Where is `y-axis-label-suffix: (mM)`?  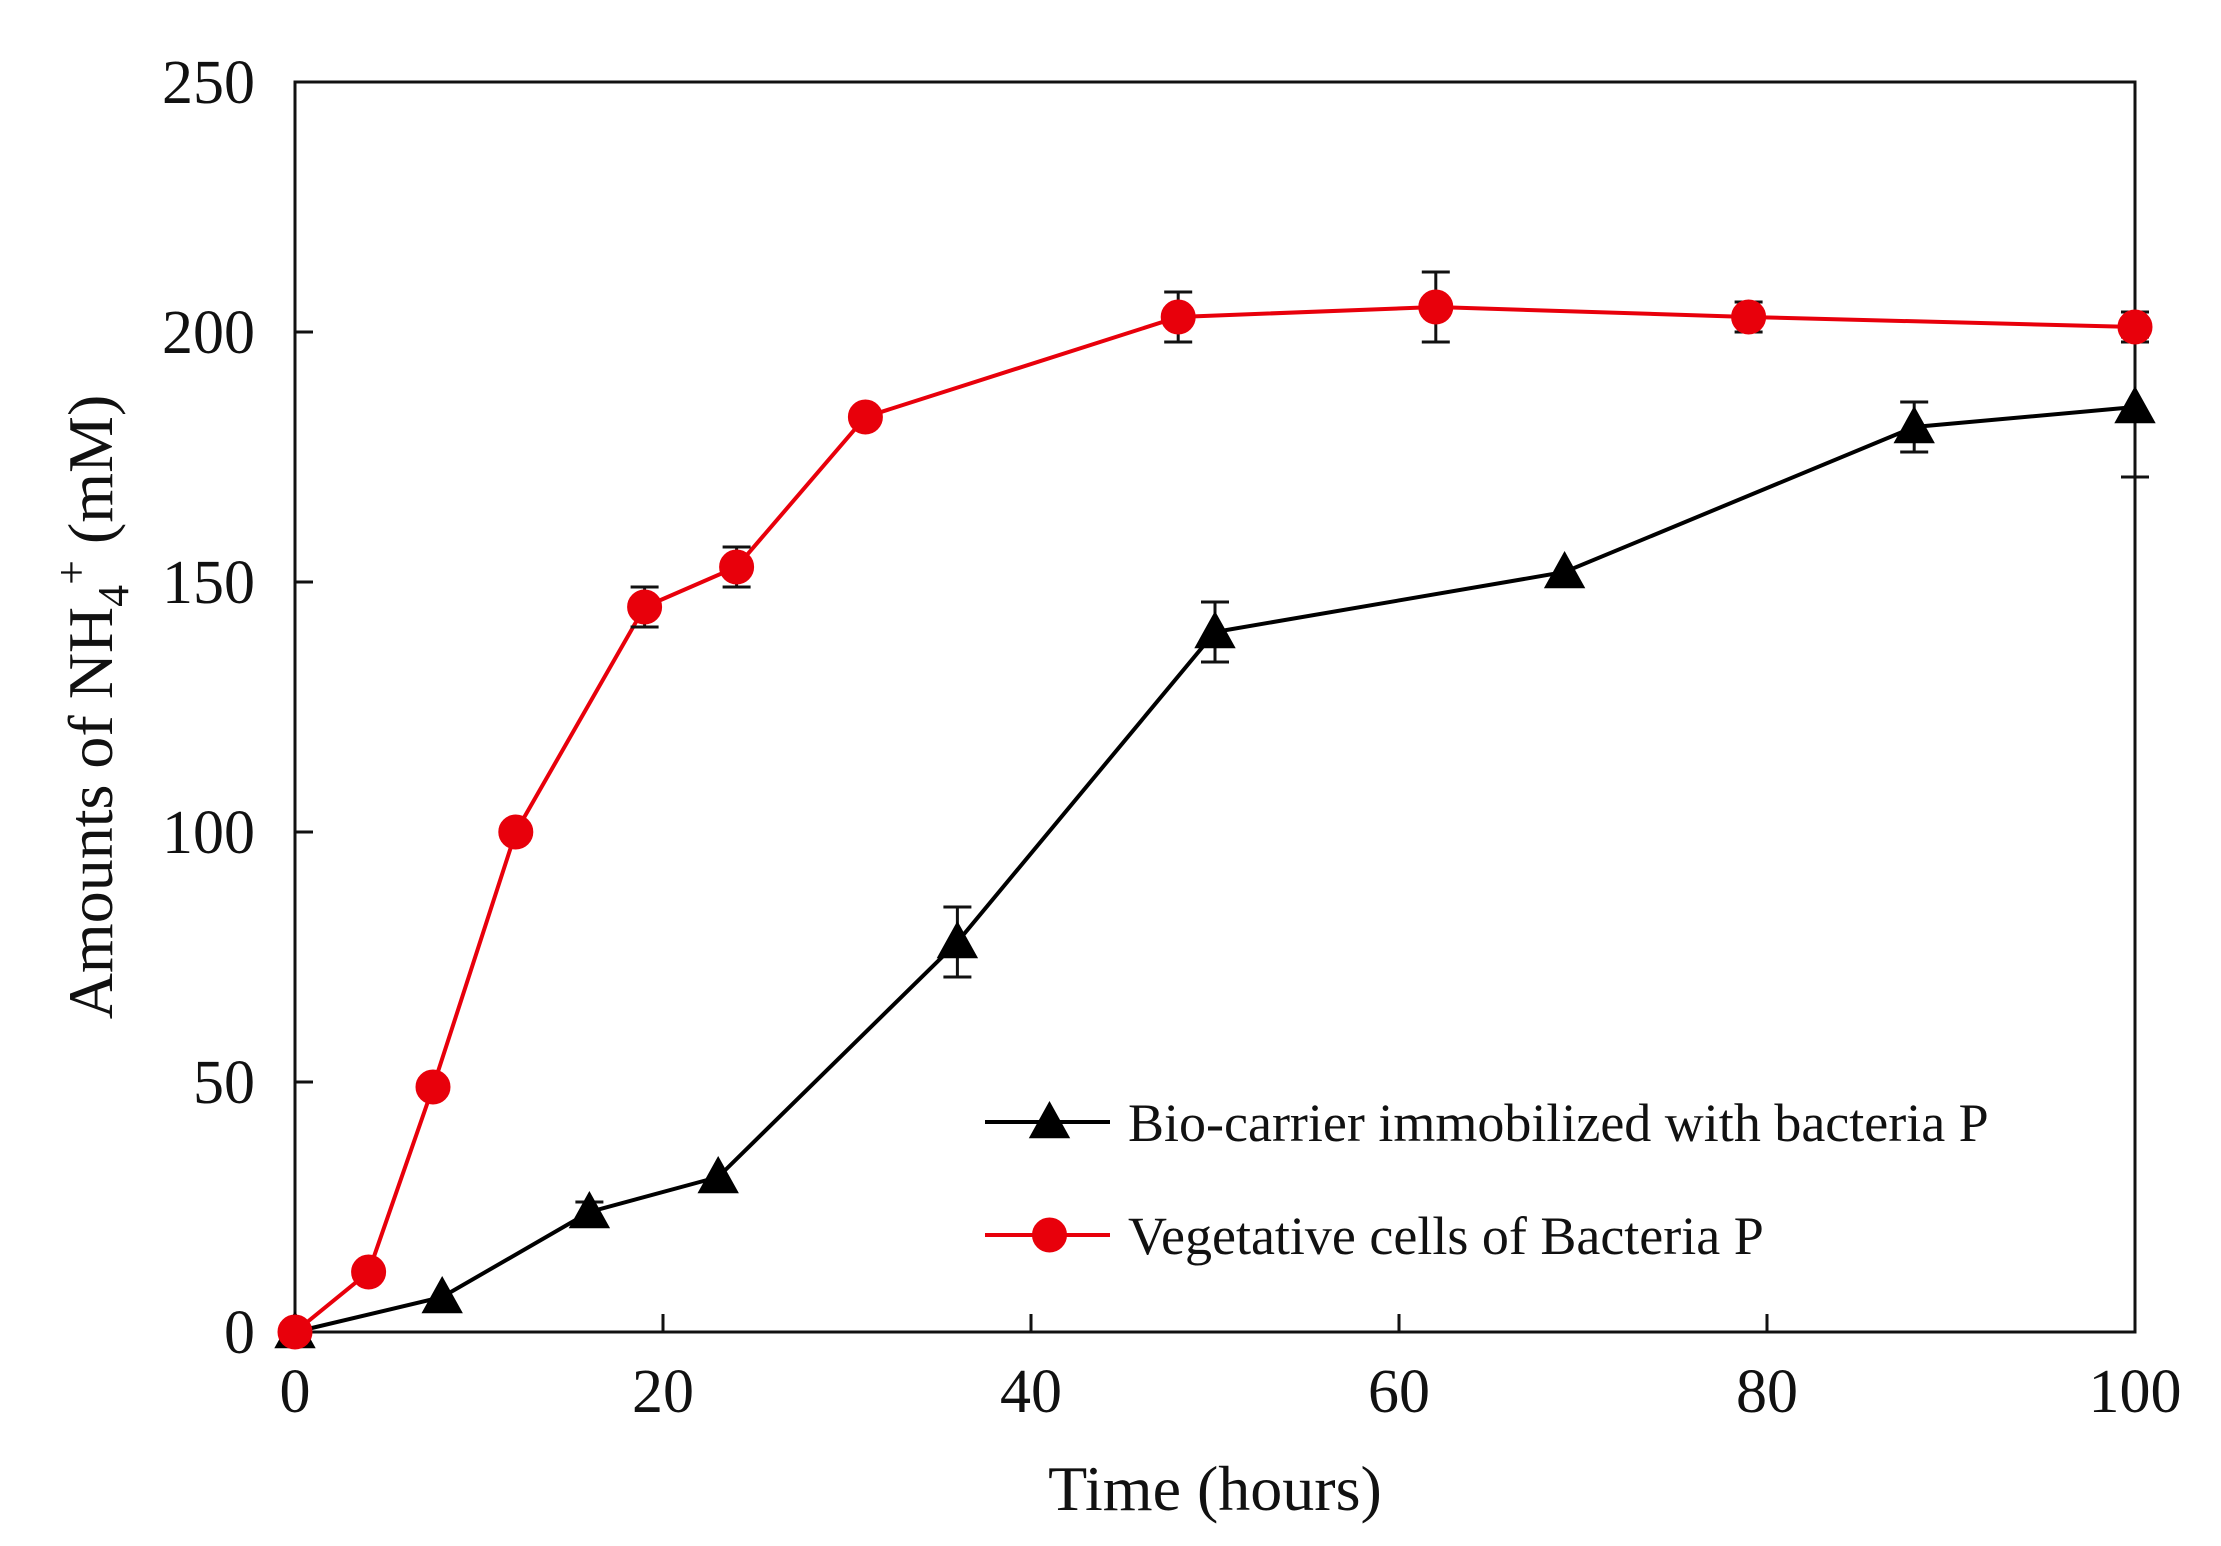 y-axis-label-suffix: (mM) is located at coordinates (90, 477).